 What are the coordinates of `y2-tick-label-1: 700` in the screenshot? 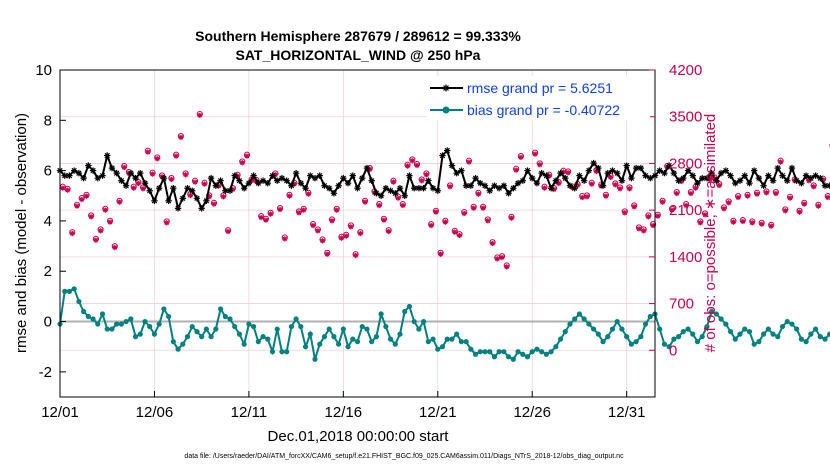 It's located at (681, 304).